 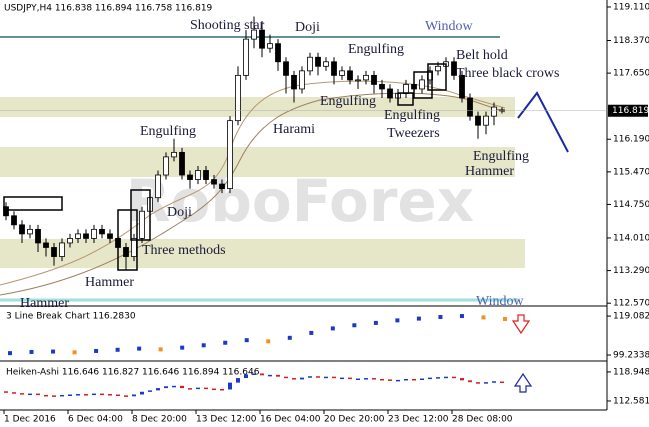 What do you see at coordinates (354, 420) in the screenshot?
I see `x-tick-label: 20 Dec 20:00` at bounding box center [354, 420].